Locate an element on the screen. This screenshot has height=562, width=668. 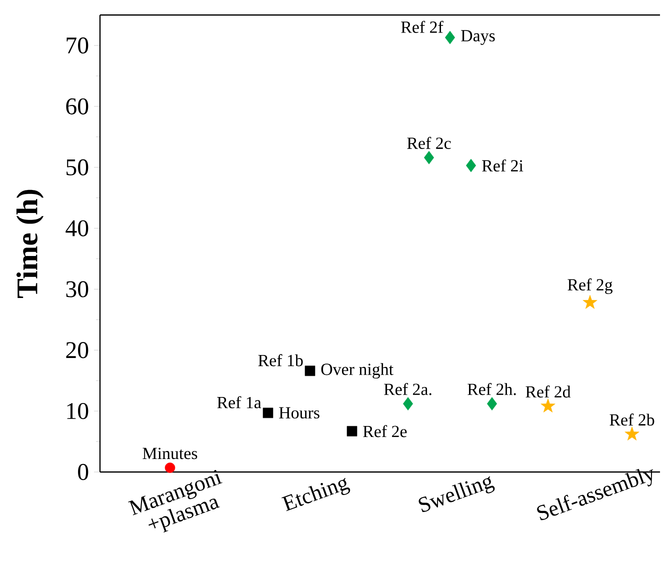
y-tick-label: 70 is located at coordinates (77, 45).